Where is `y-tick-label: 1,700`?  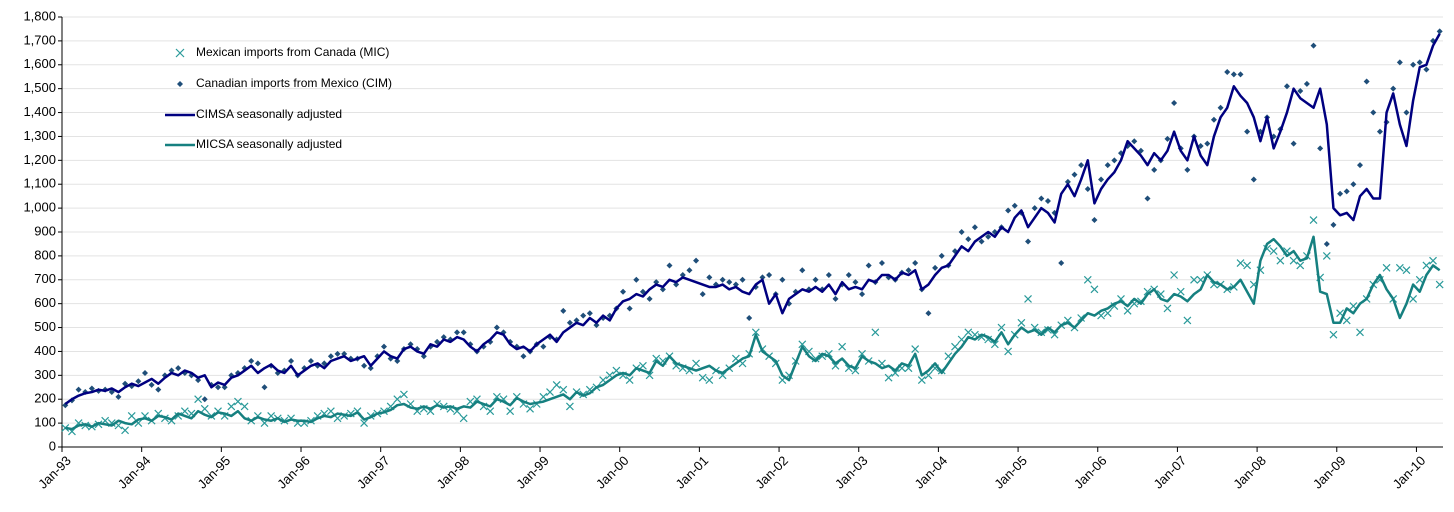 y-tick-label: 1,700 is located at coordinates (39, 39).